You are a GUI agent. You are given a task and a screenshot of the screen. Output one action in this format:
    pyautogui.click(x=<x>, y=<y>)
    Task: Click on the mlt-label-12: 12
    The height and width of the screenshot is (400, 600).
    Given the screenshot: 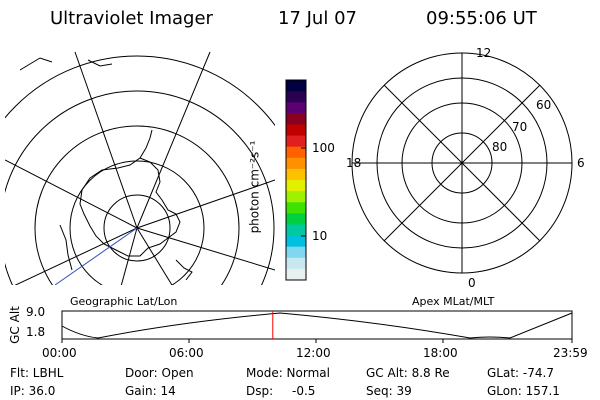 What is the action you would take?
    pyautogui.click(x=484, y=53)
    